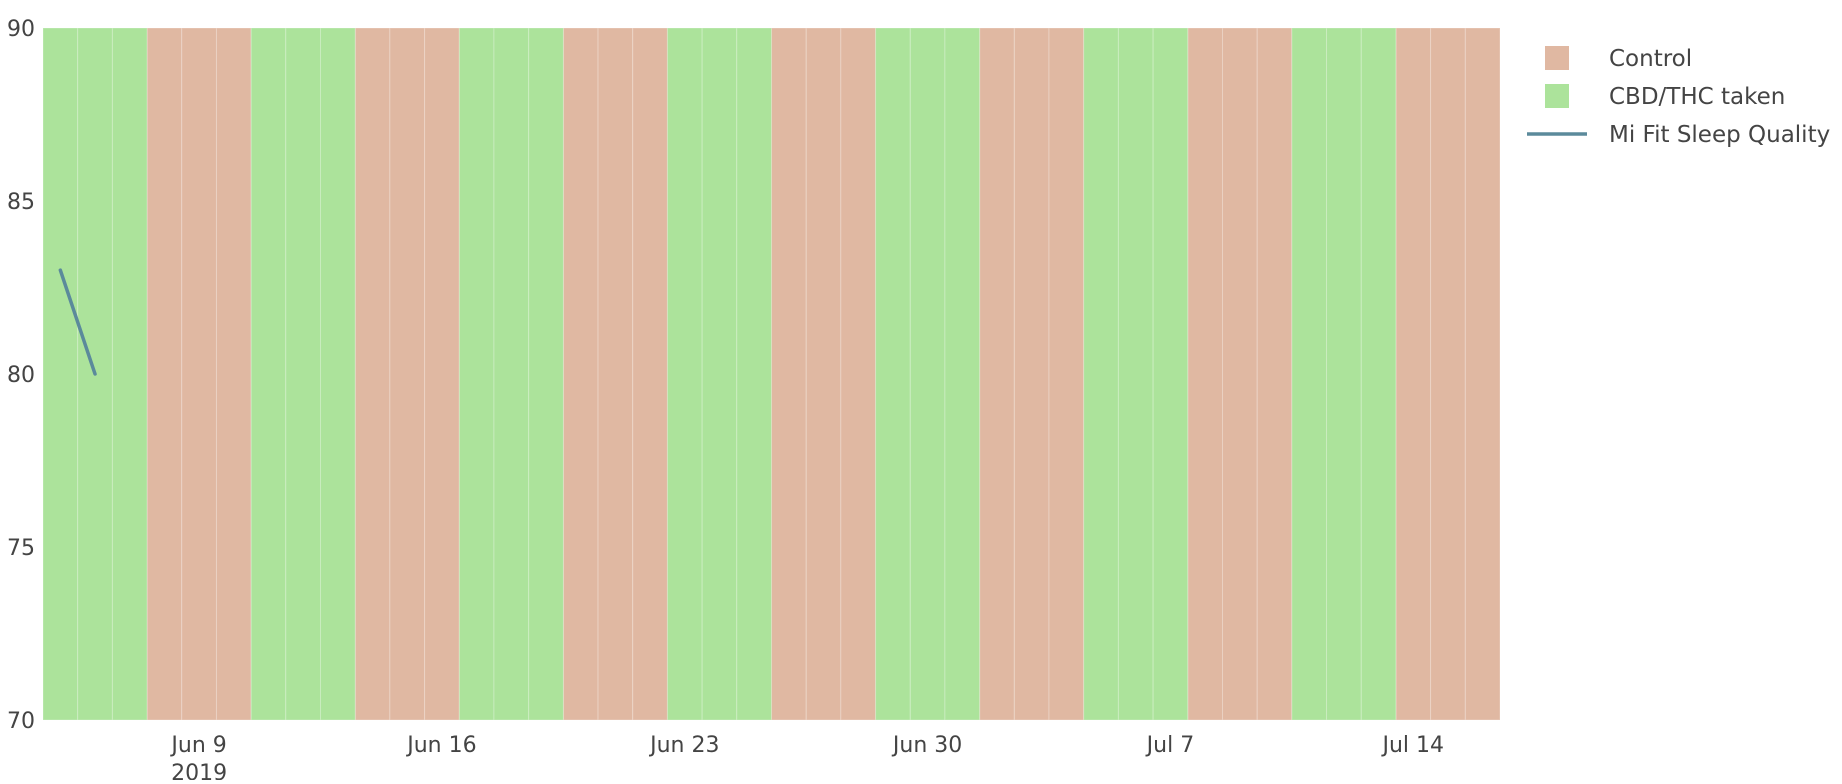 This screenshot has height=784, width=1842. Describe the element at coordinates (21, 202) in the screenshot. I see `y-tick-label-85: 85` at that location.